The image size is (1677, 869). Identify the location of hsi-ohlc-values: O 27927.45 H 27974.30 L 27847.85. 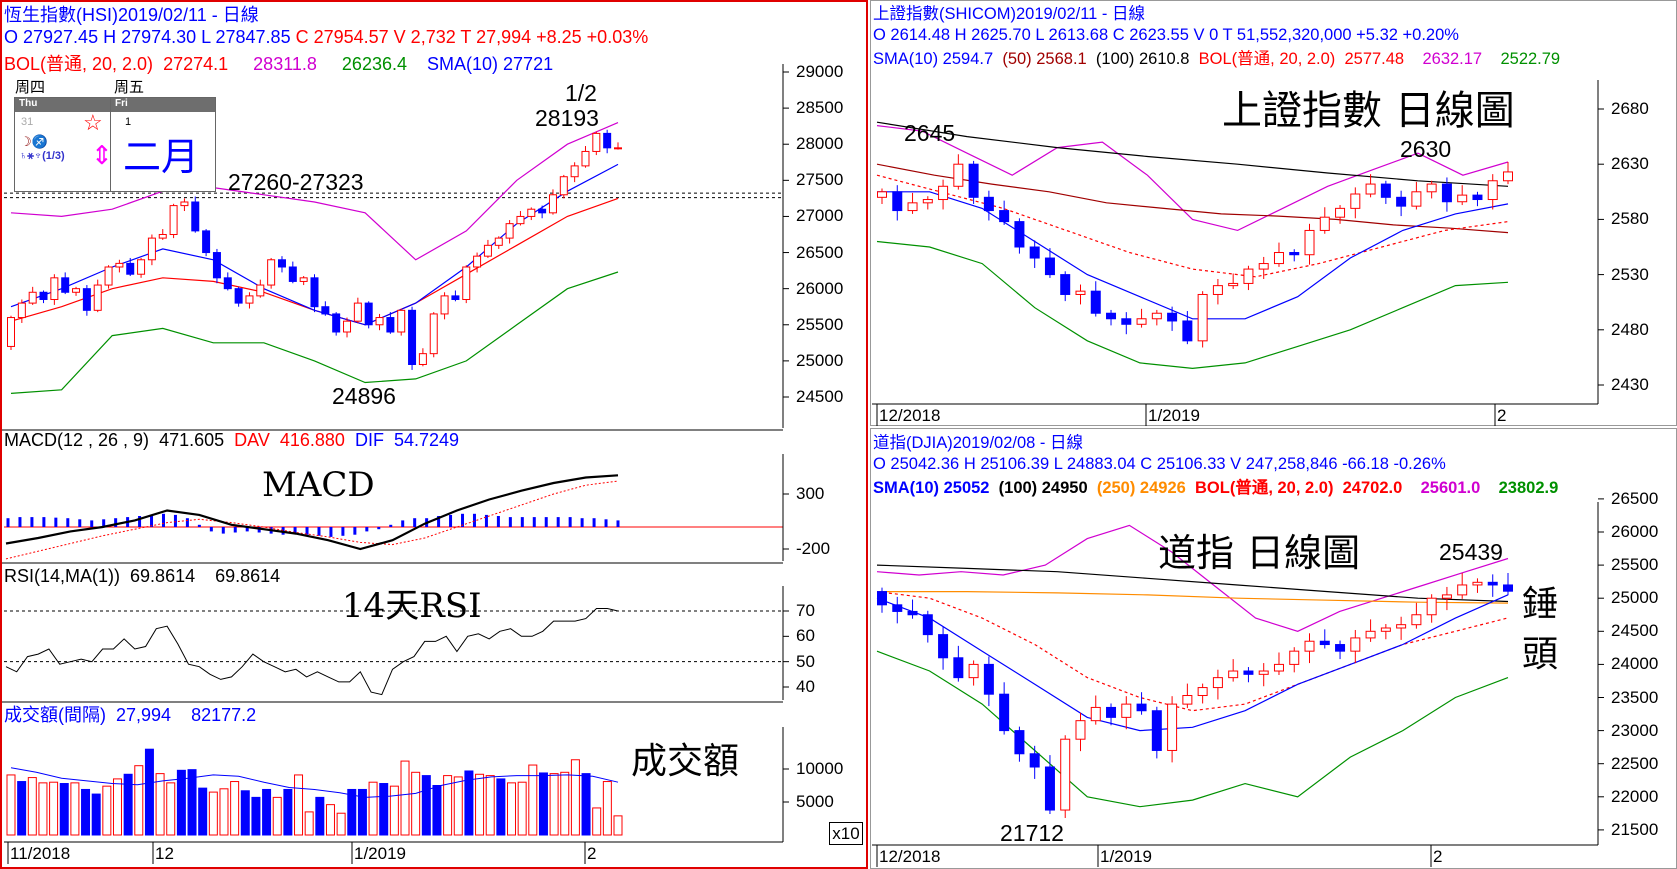
(147, 37).